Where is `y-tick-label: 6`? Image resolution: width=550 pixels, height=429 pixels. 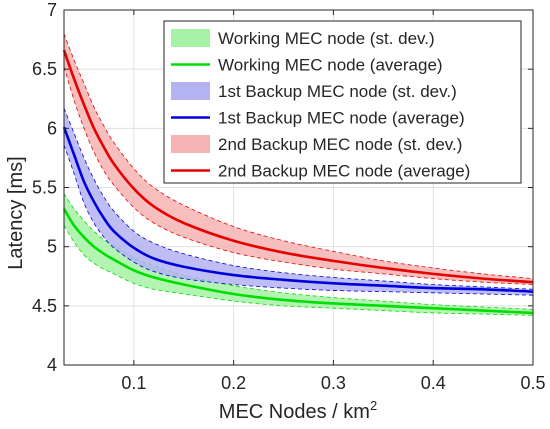 y-tick-label: 6 is located at coordinates (52, 128).